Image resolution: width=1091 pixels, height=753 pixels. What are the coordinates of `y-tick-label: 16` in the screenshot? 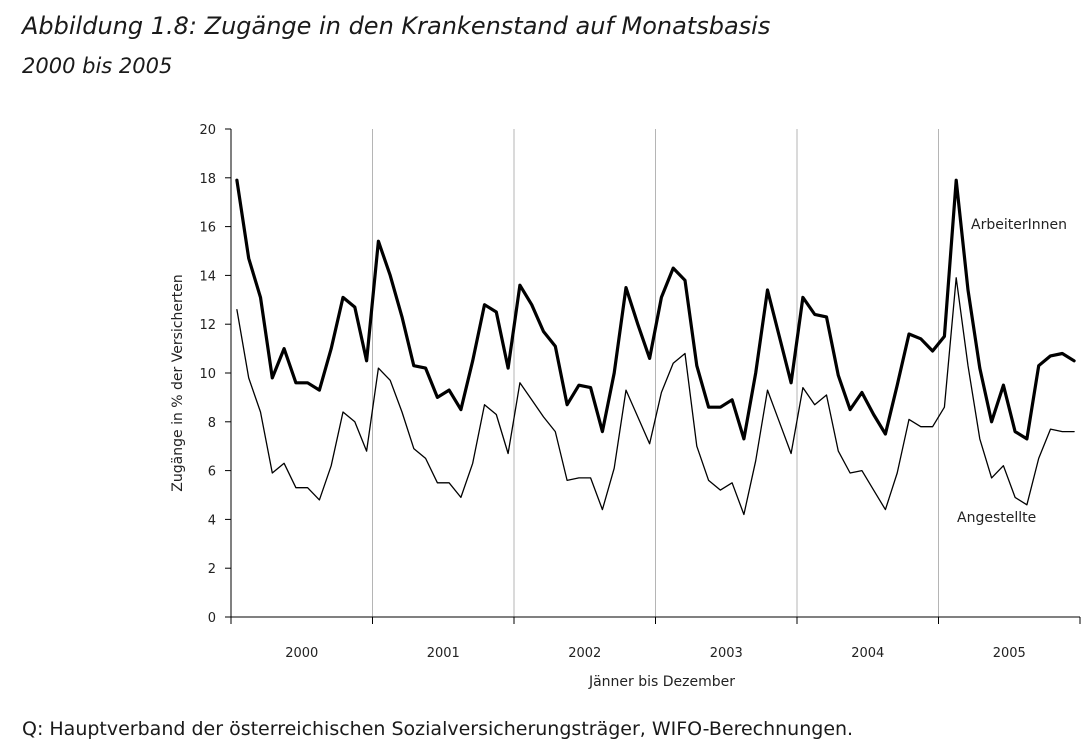 It's located at (207, 228).